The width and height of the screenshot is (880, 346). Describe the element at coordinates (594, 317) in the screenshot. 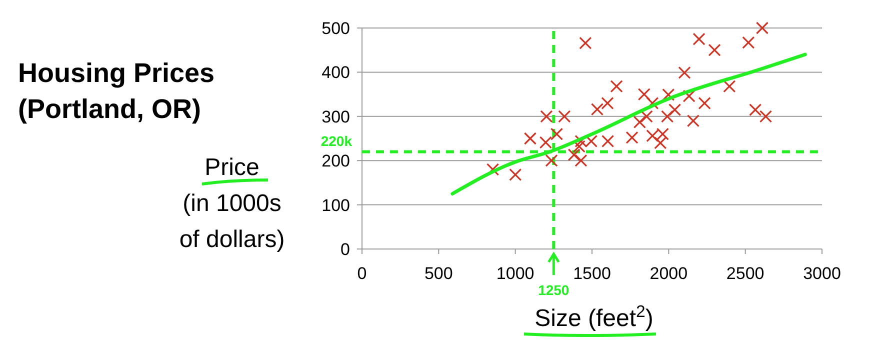

I see `x-axis-title: Size (feet$^{2}$)` at that location.